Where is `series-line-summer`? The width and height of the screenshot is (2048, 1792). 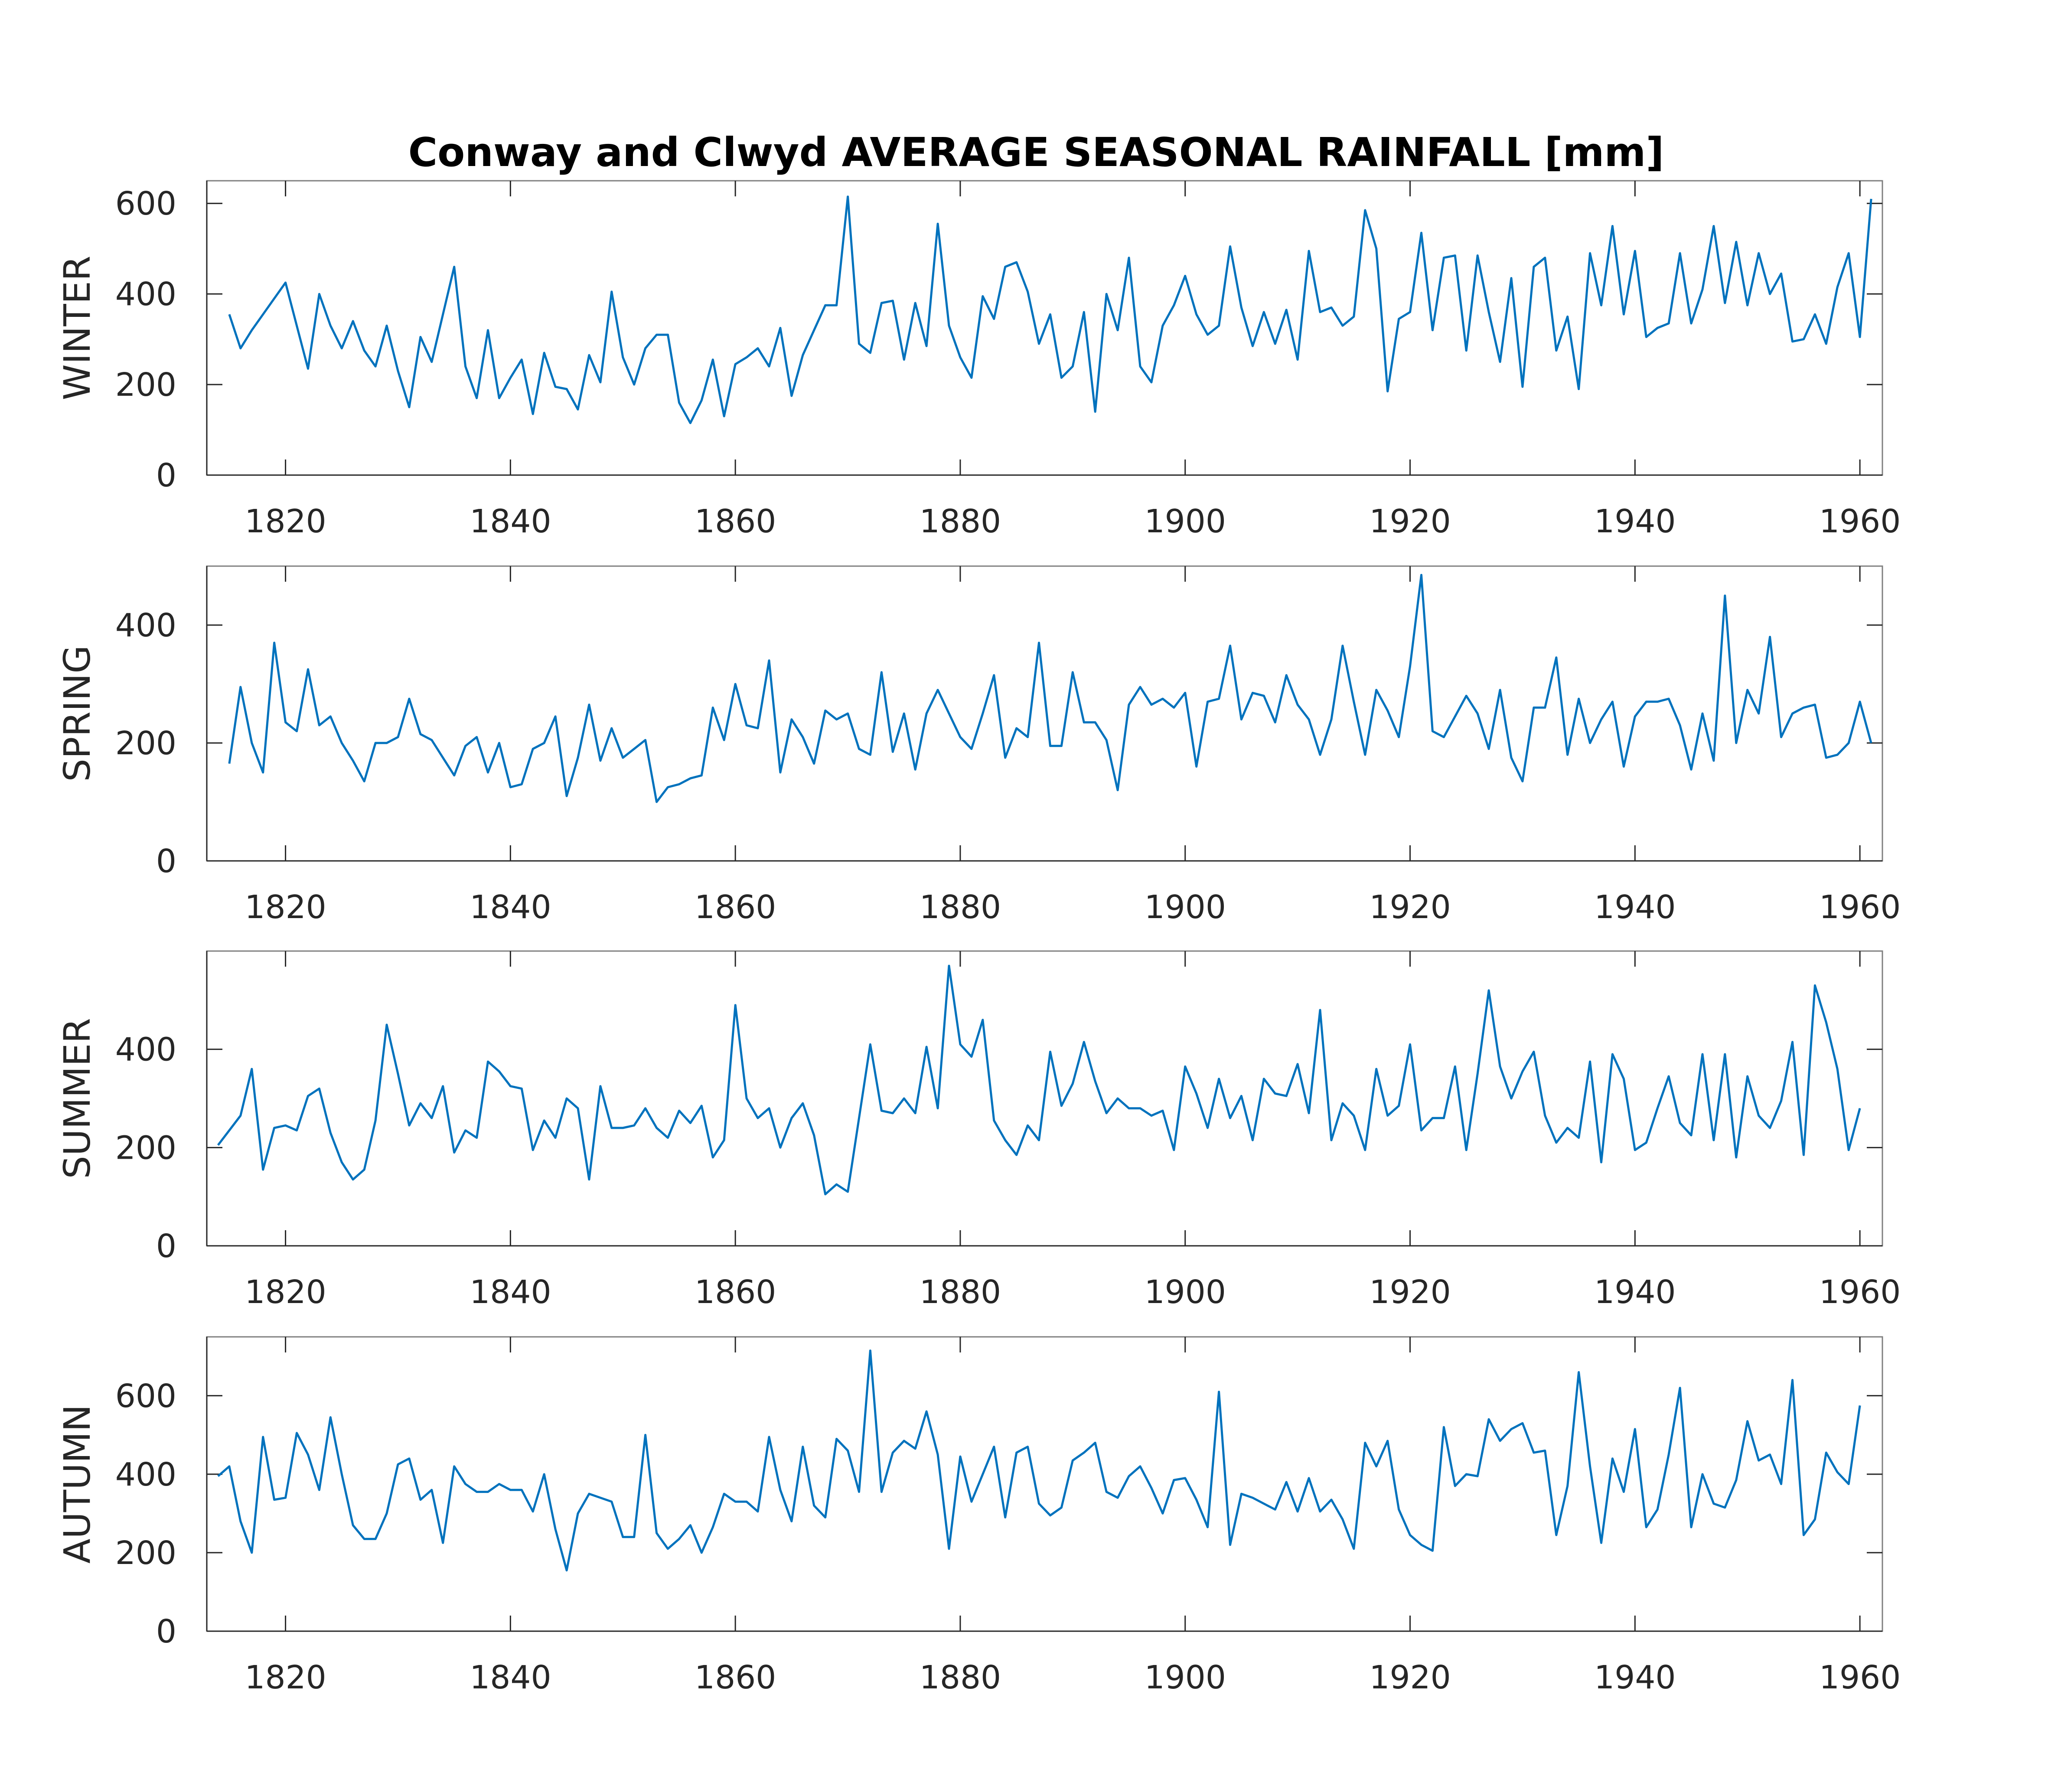
series-line-summer is located at coordinates (1039, 1080).